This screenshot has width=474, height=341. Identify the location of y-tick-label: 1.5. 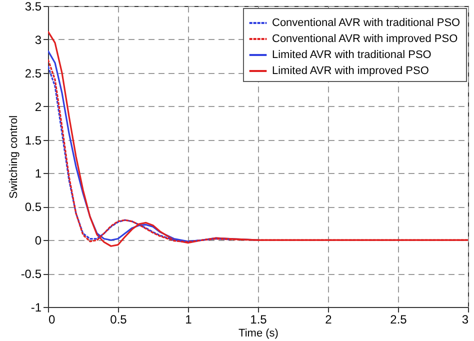
(33, 140).